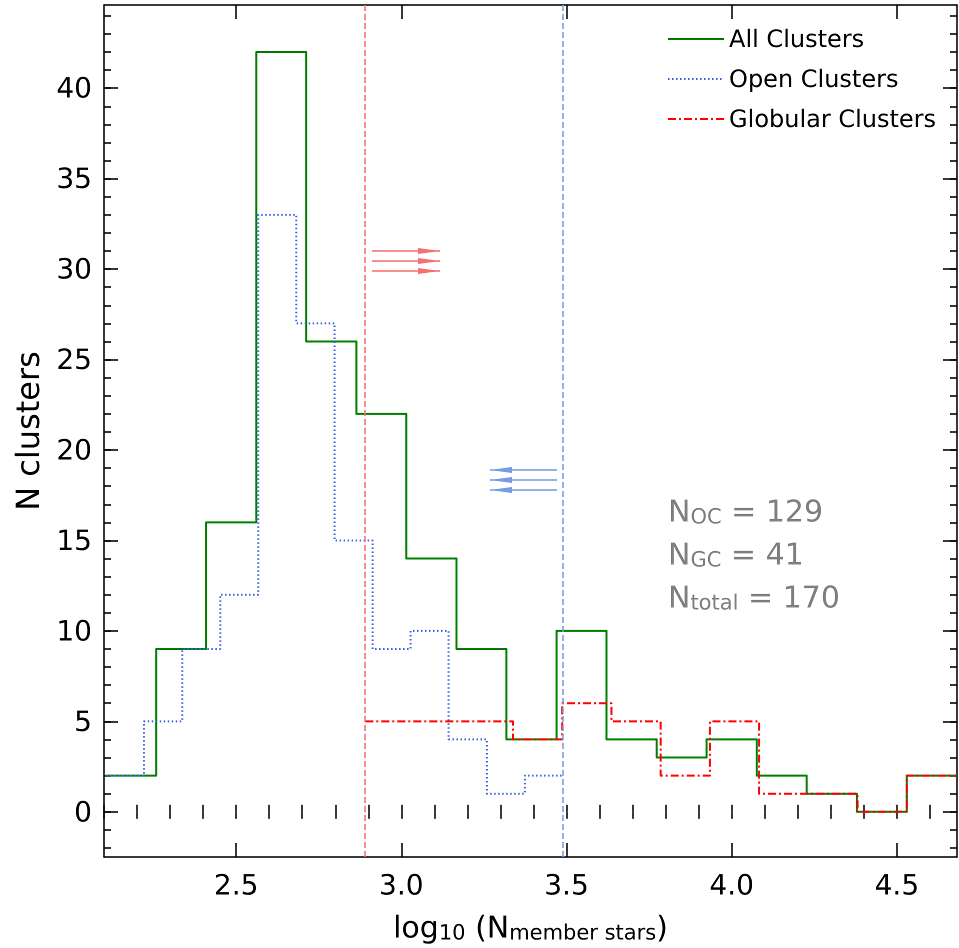 The image size is (959, 948). Describe the element at coordinates (736, 555) in the screenshot. I see `annotation: NGC = 41` at that location.